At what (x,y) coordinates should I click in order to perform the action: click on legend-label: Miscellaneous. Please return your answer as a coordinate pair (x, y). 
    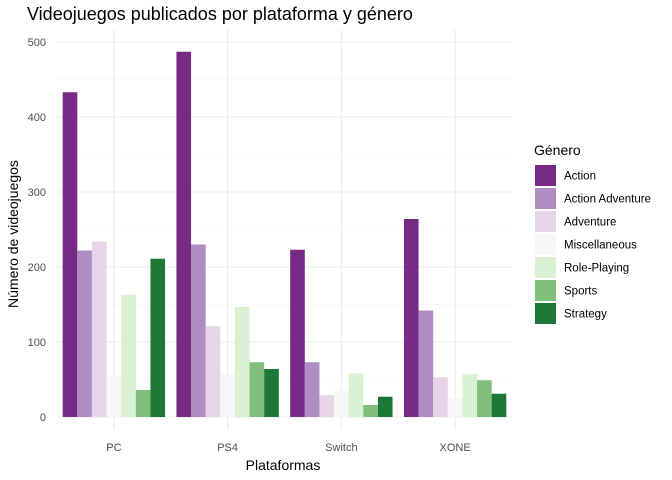
    Looking at the image, I should click on (600, 246).